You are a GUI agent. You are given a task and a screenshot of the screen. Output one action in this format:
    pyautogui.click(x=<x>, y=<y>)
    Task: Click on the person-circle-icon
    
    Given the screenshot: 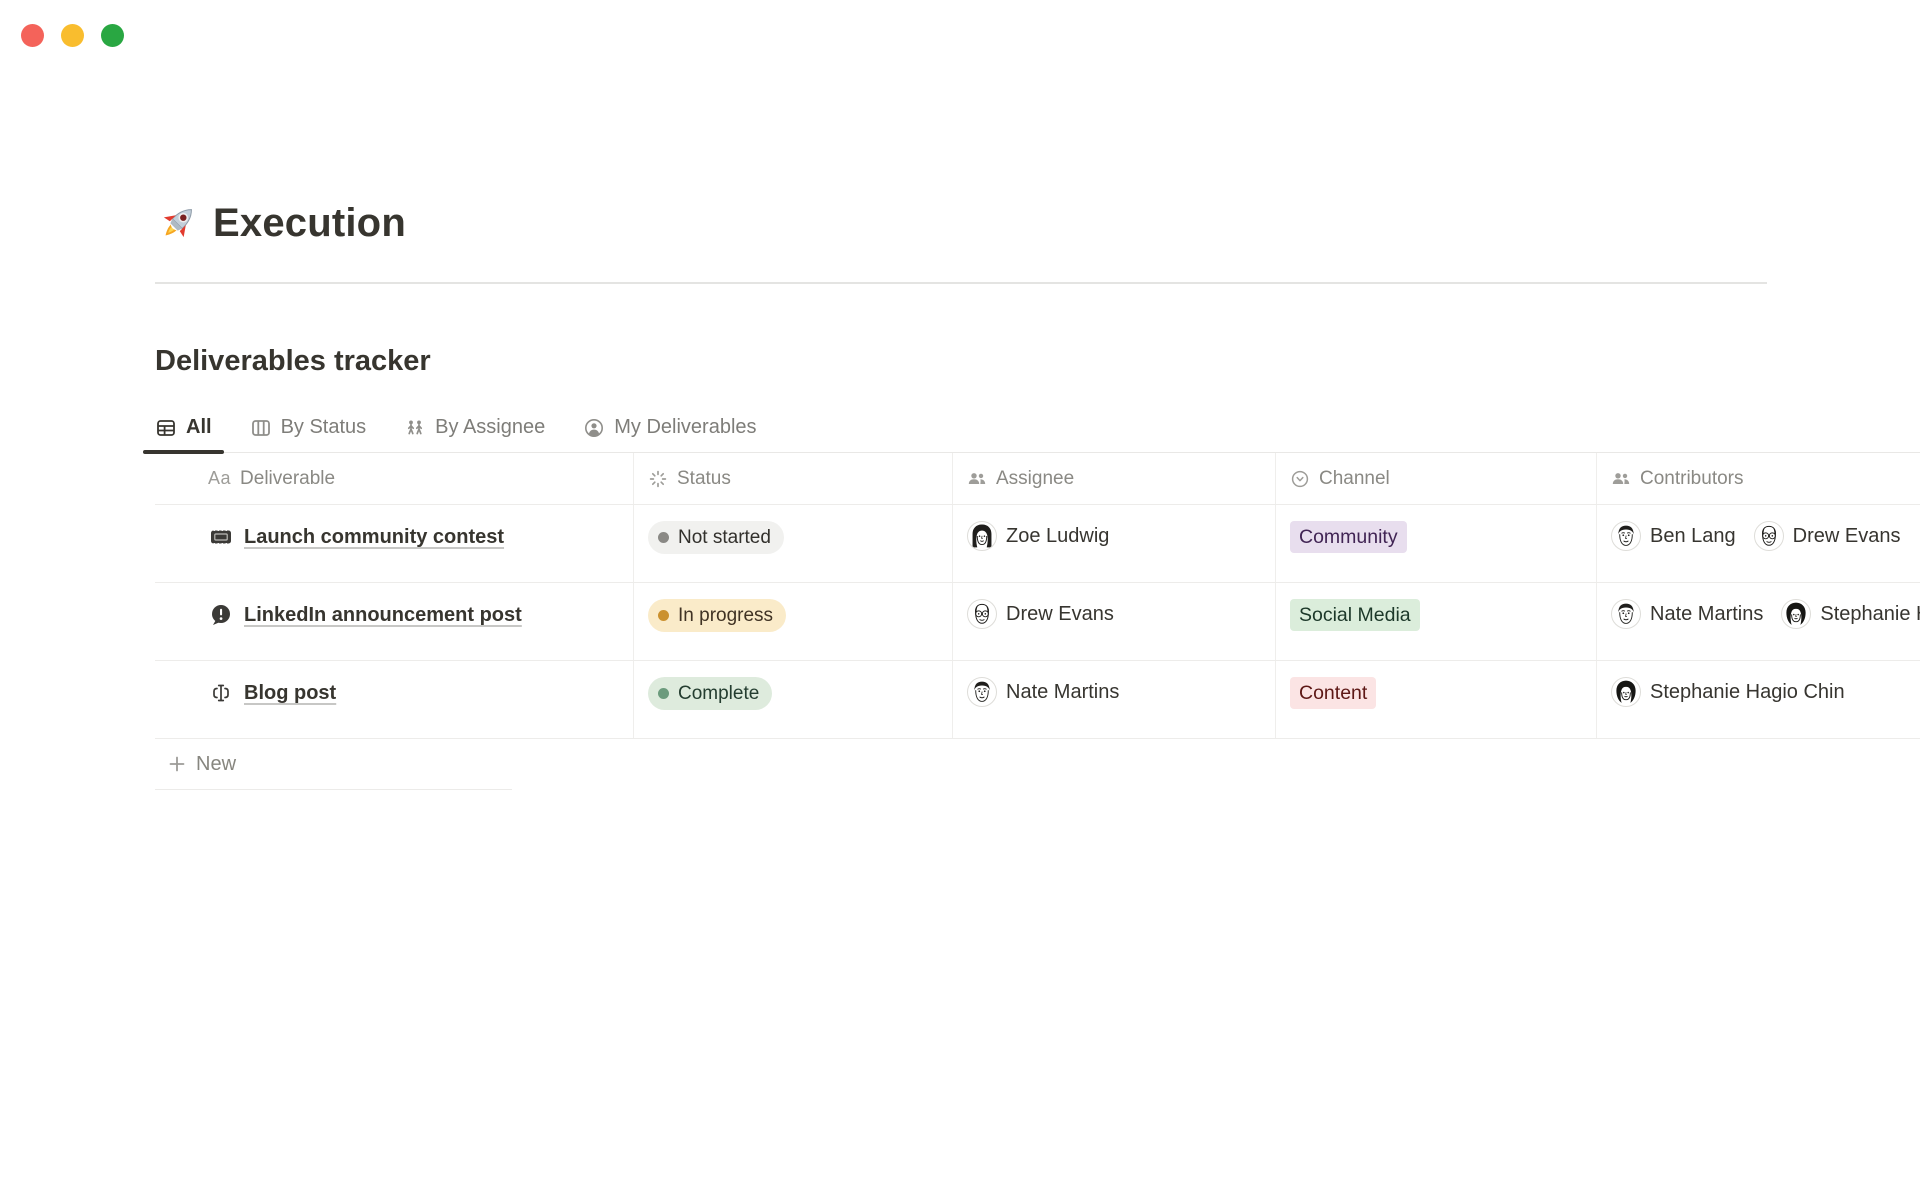 What is the action you would take?
    pyautogui.click(x=594, y=427)
    